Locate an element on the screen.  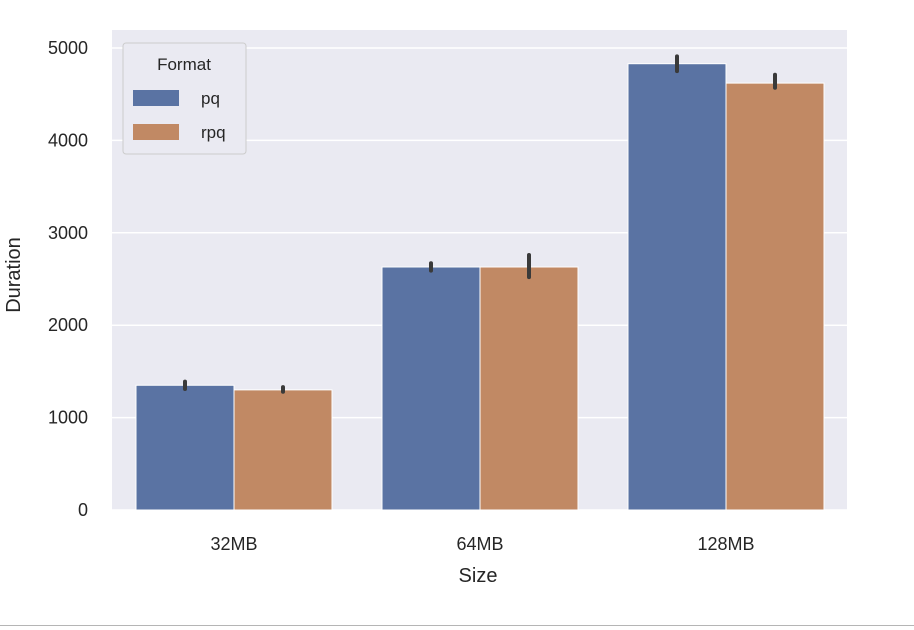
y-tick-label-1000: 1000 is located at coordinates (68, 418).